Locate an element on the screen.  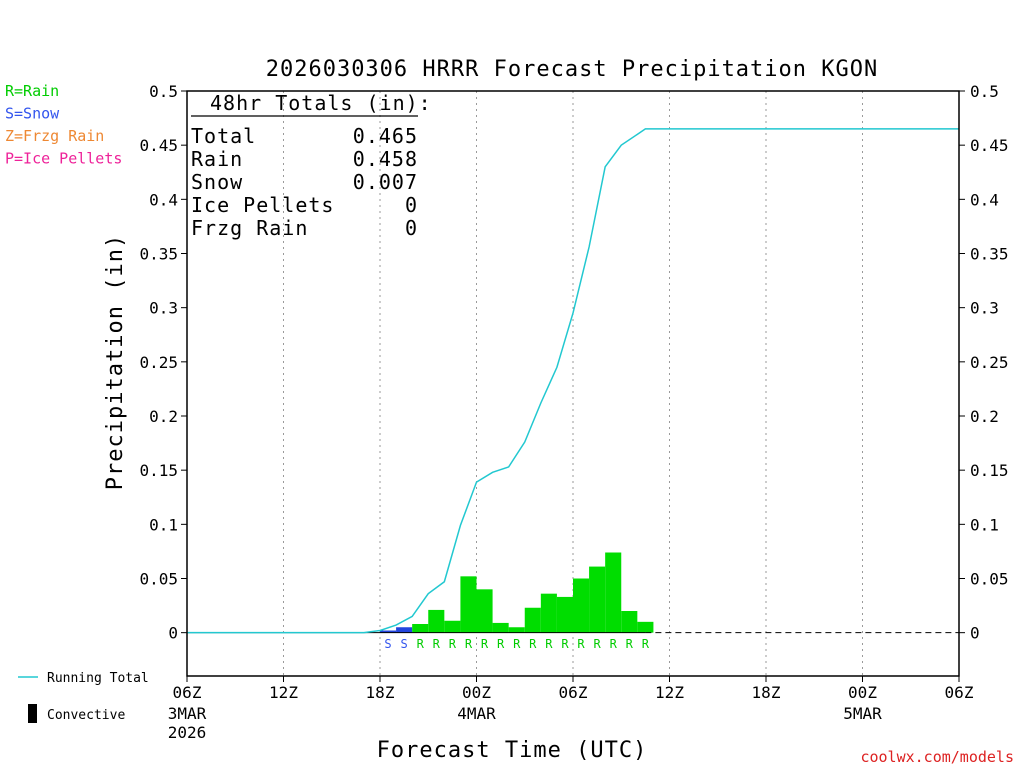
y-tick-label-left: 0.5 is located at coordinates (163, 91).